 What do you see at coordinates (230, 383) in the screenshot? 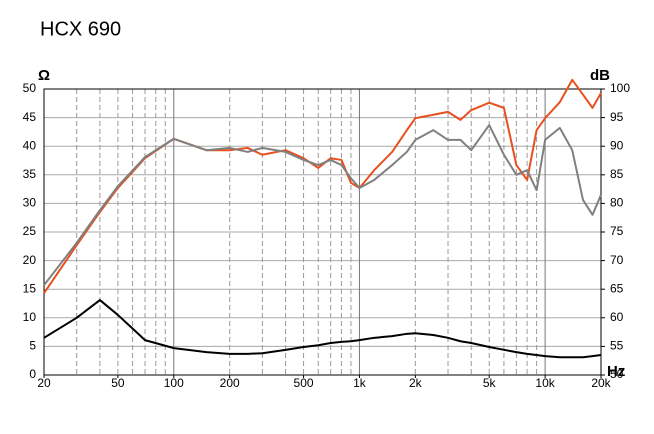
I see `x-tick-label: 200` at bounding box center [230, 383].